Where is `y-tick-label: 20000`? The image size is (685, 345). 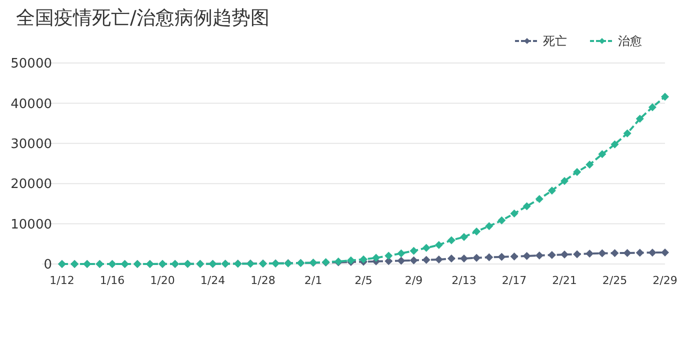
y-tick-label: 20000 is located at coordinates (31, 184).